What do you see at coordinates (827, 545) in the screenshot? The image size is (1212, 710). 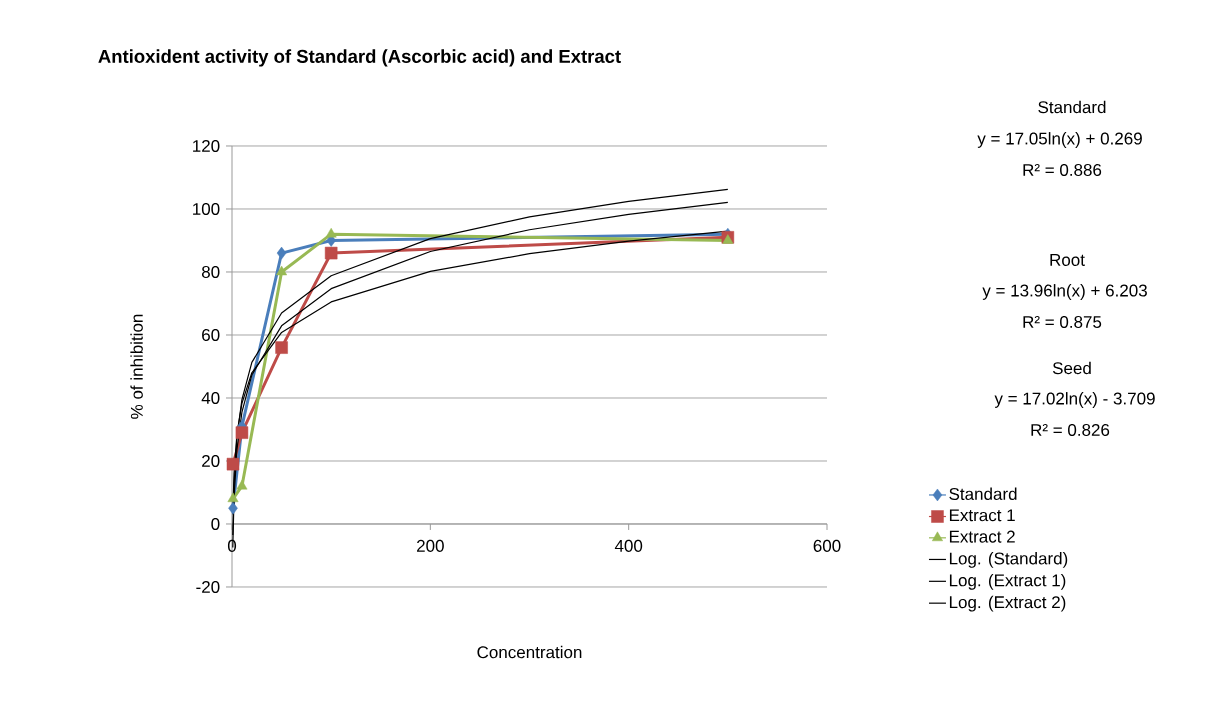 I see `x-tick-label: 600` at bounding box center [827, 545].